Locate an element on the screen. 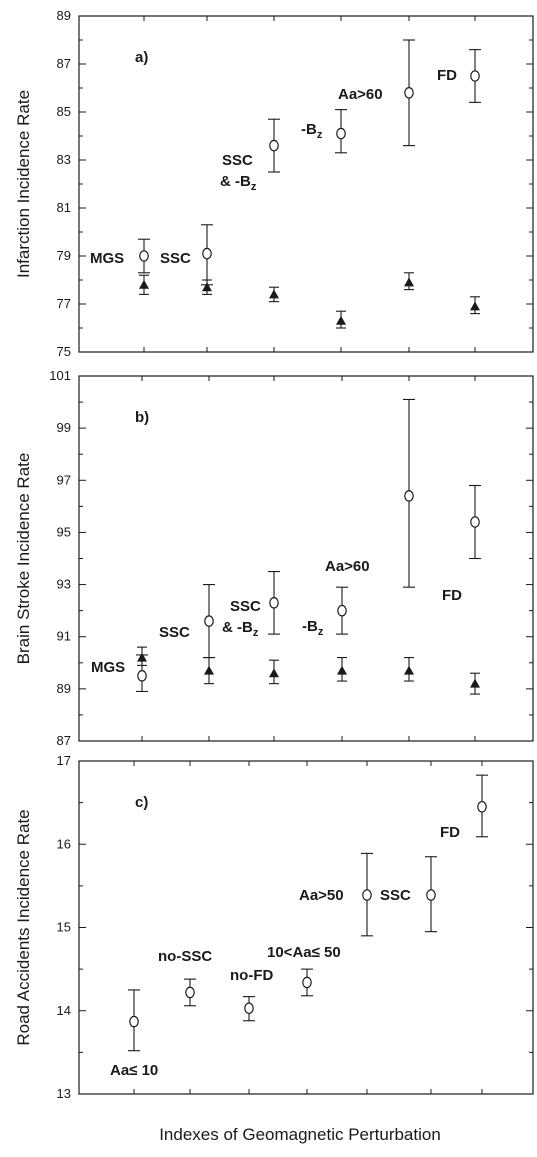 This screenshot has width=537, height=1157. y-axis-title: Brain Stroke Incidence Rate is located at coordinates (23, 559).